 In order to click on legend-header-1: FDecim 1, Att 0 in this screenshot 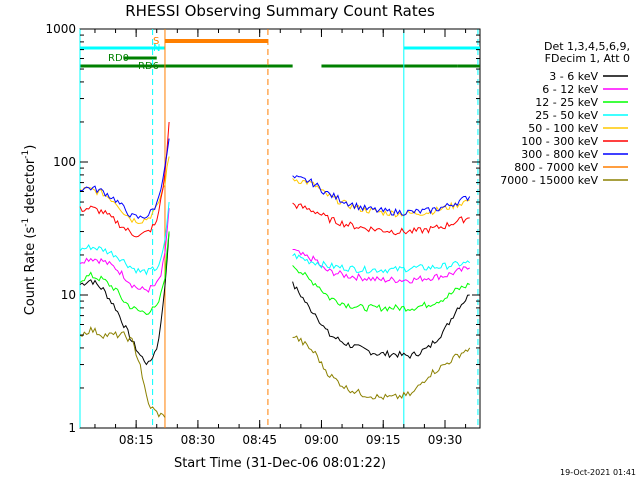, I will do `click(587, 58)`.